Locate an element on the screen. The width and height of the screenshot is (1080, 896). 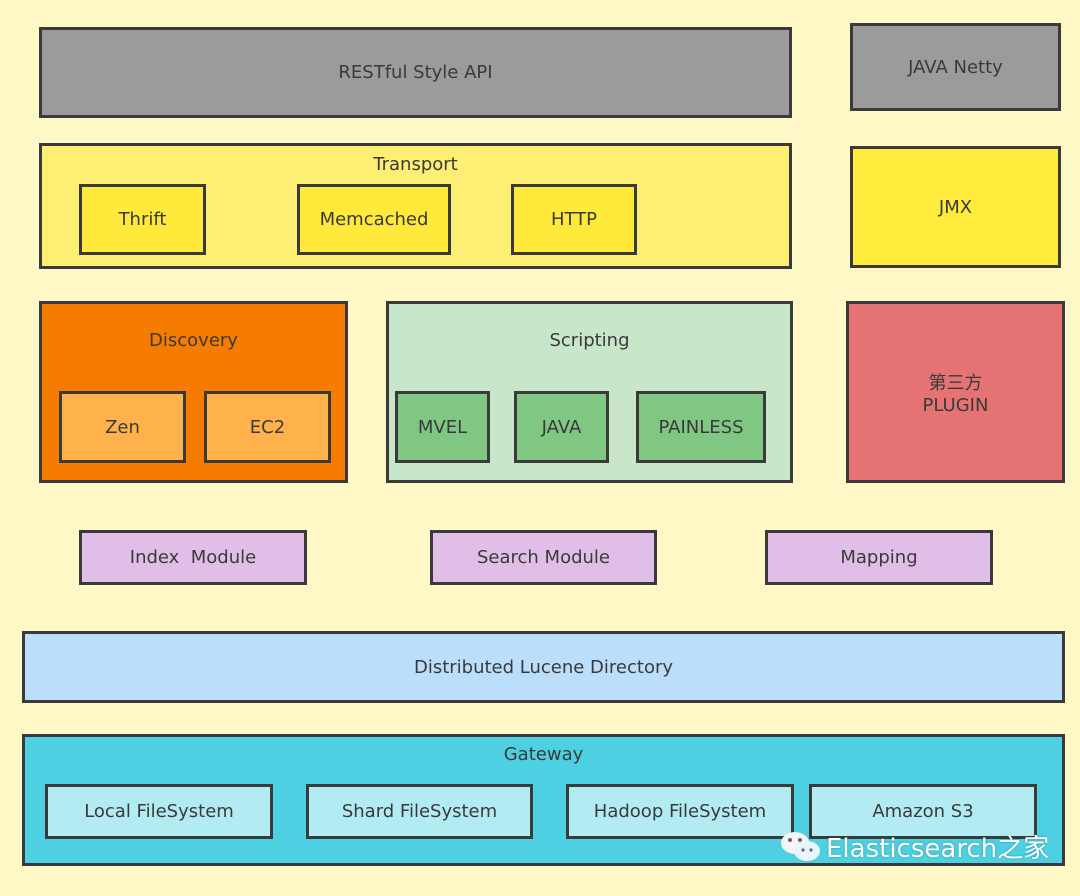
gateway-title: Gateway is located at coordinates (543, 754).